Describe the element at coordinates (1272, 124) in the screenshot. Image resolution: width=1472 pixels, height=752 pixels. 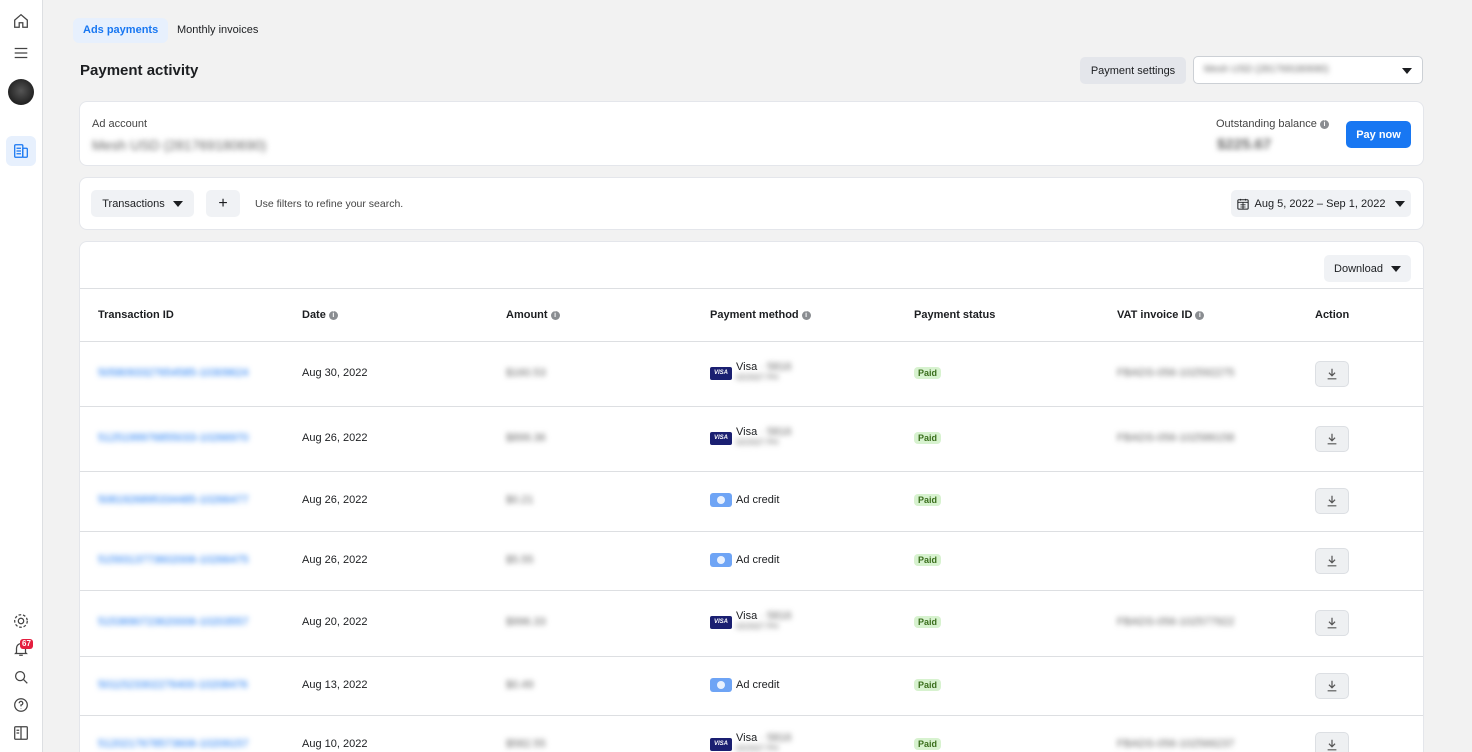
I see `outstanding-balance-label: Outstanding balance i` at that location.